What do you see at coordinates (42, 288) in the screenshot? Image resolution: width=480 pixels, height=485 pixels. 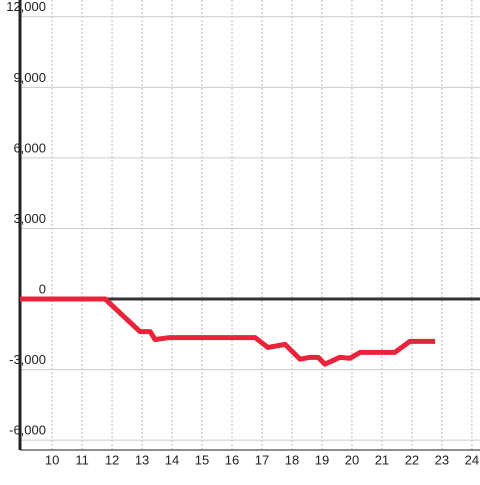 I see `y-tick-label: 0` at bounding box center [42, 288].